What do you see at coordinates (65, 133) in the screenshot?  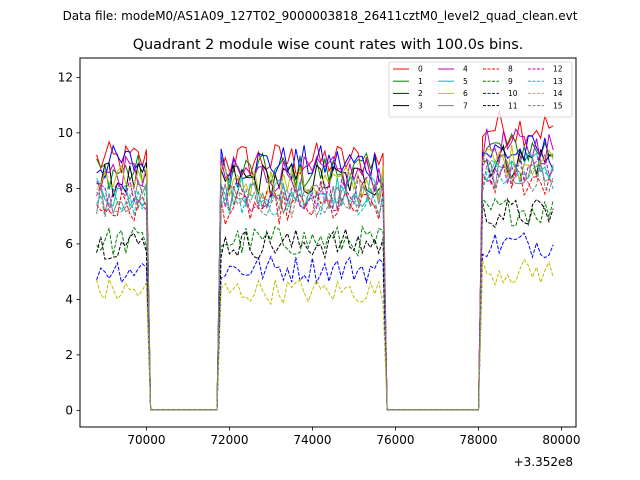 I see `y-tick-label: 10` at bounding box center [65, 133].